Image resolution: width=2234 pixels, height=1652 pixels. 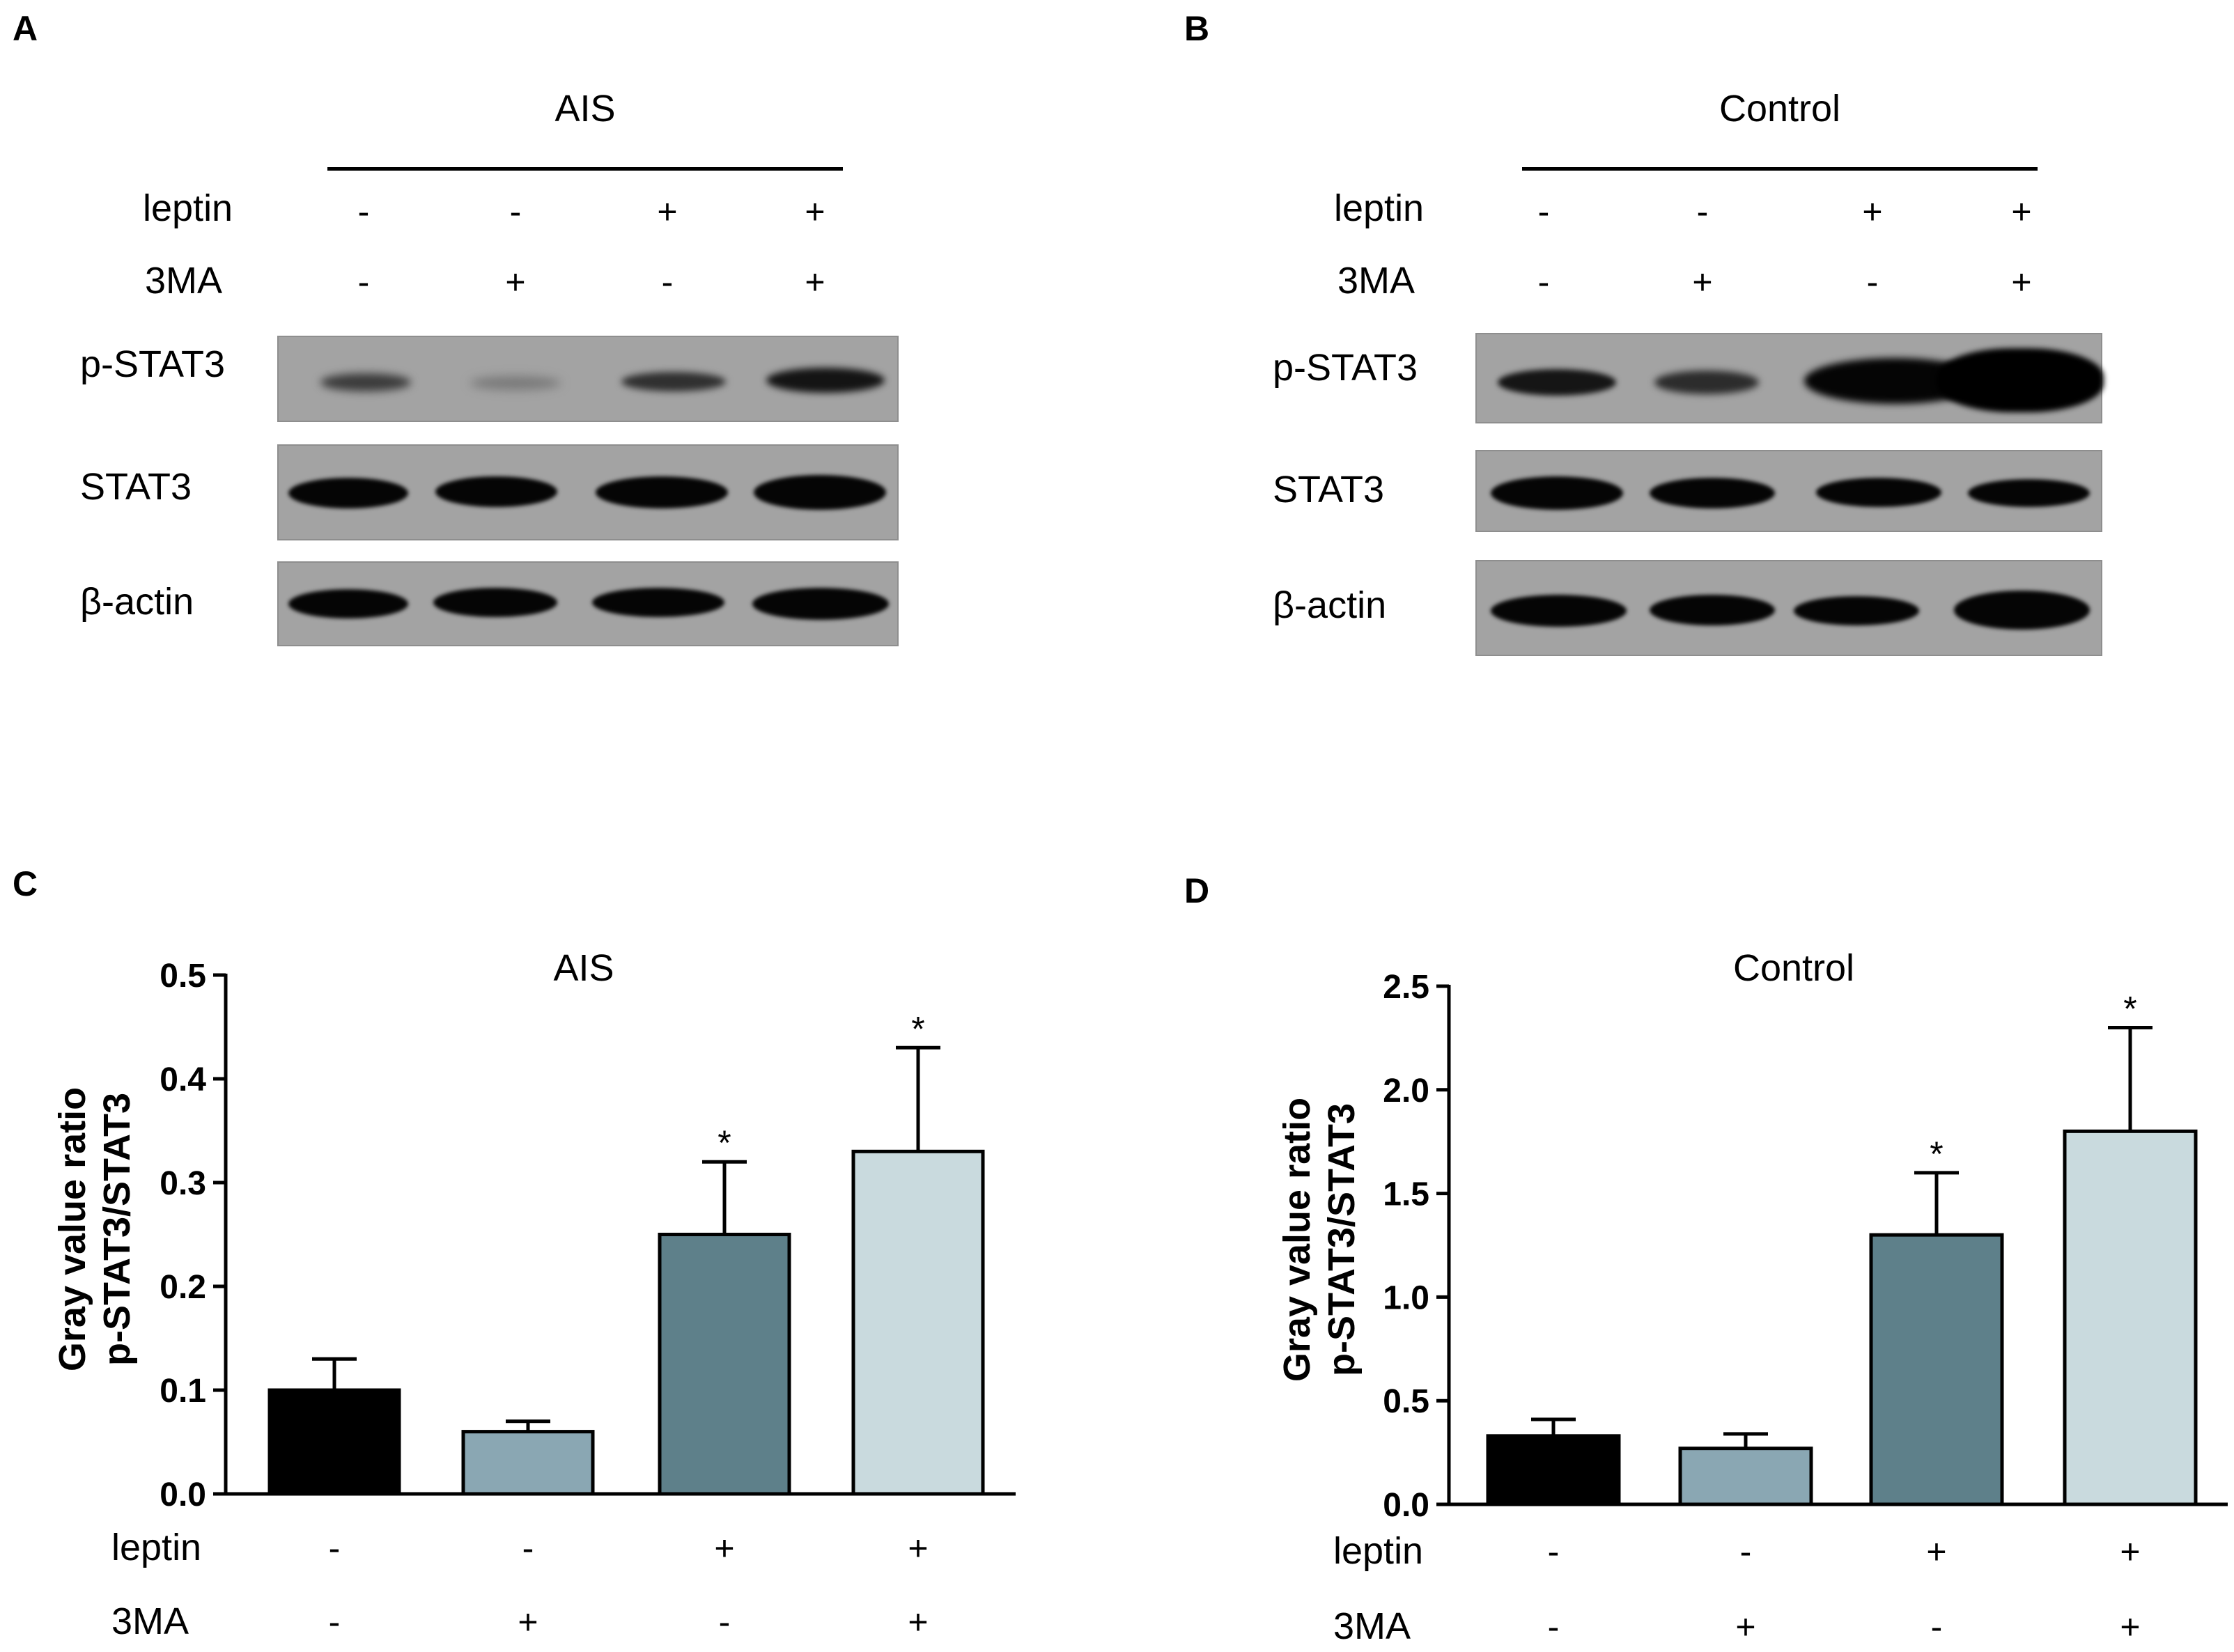 What do you see at coordinates (183, 977) in the screenshot?
I see `panel-c-y-tick-label: 0.5` at bounding box center [183, 977].